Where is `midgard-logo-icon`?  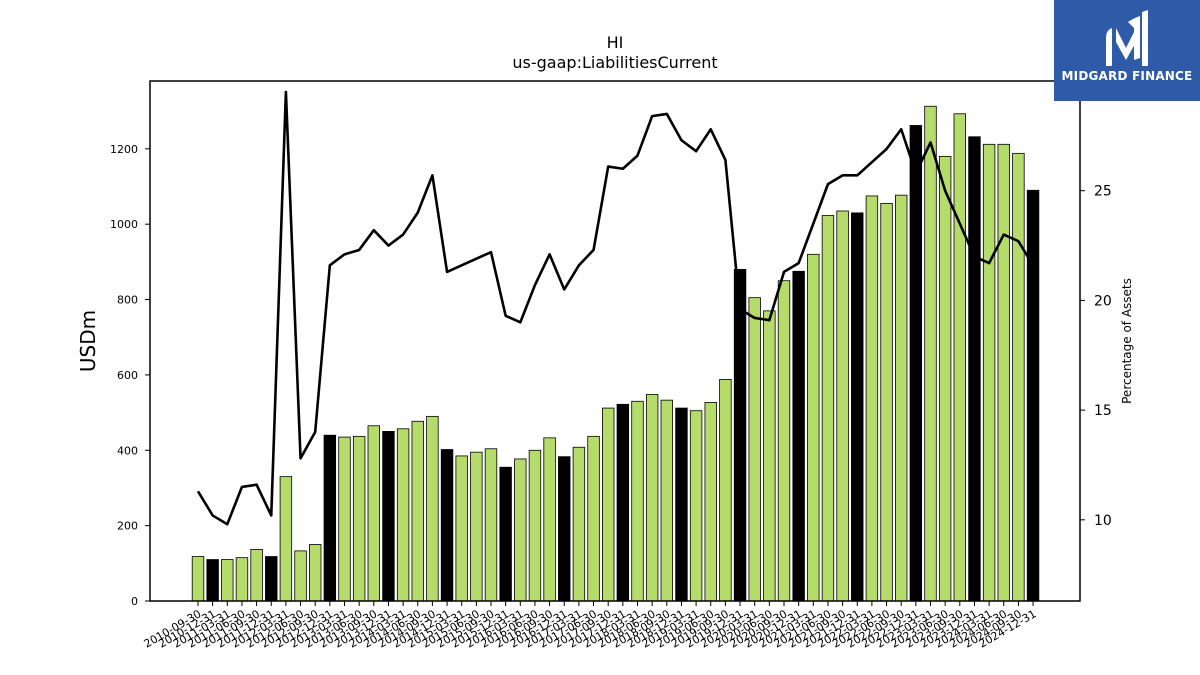 midgard-logo-icon is located at coordinates (1127, 38).